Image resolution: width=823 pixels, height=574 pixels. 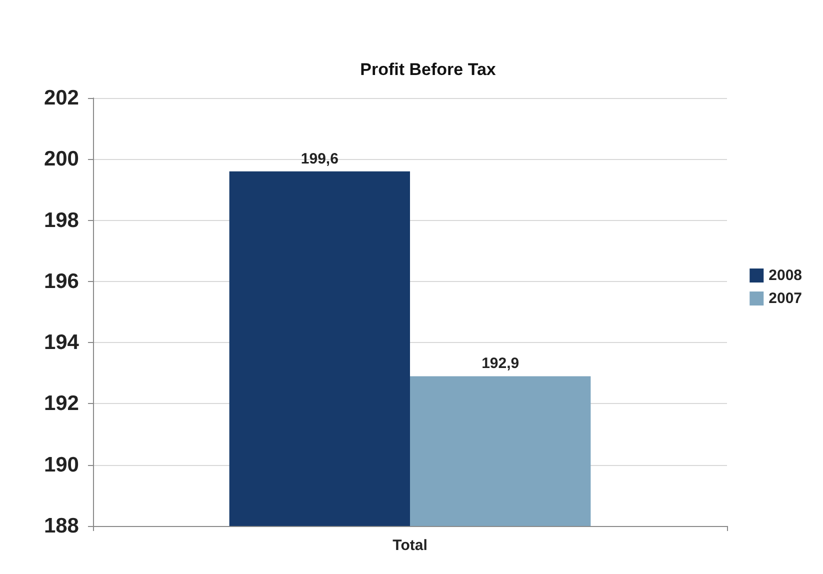 What do you see at coordinates (61, 404) in the screenshot?
I see `y-tick-label: 192` at bounding box center [61, 404].